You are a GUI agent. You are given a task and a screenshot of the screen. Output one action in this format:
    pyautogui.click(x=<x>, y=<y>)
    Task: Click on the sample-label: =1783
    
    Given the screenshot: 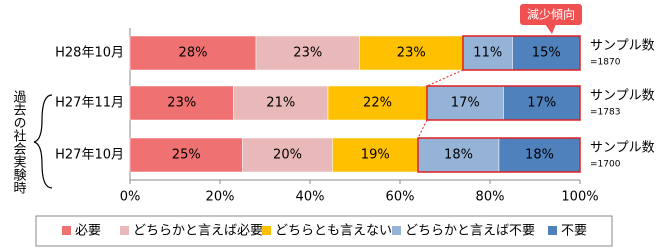 What is the action you would take?
    pyautogui.click(x=605, y=113)
    